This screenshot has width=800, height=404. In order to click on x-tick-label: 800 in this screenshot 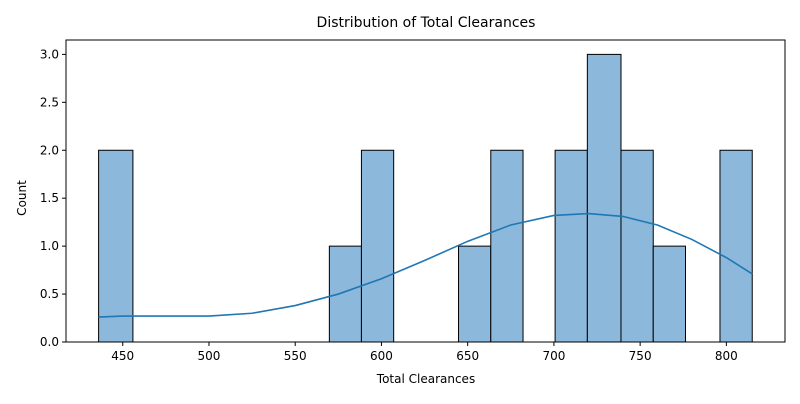, I will do `click(726, 356)`.